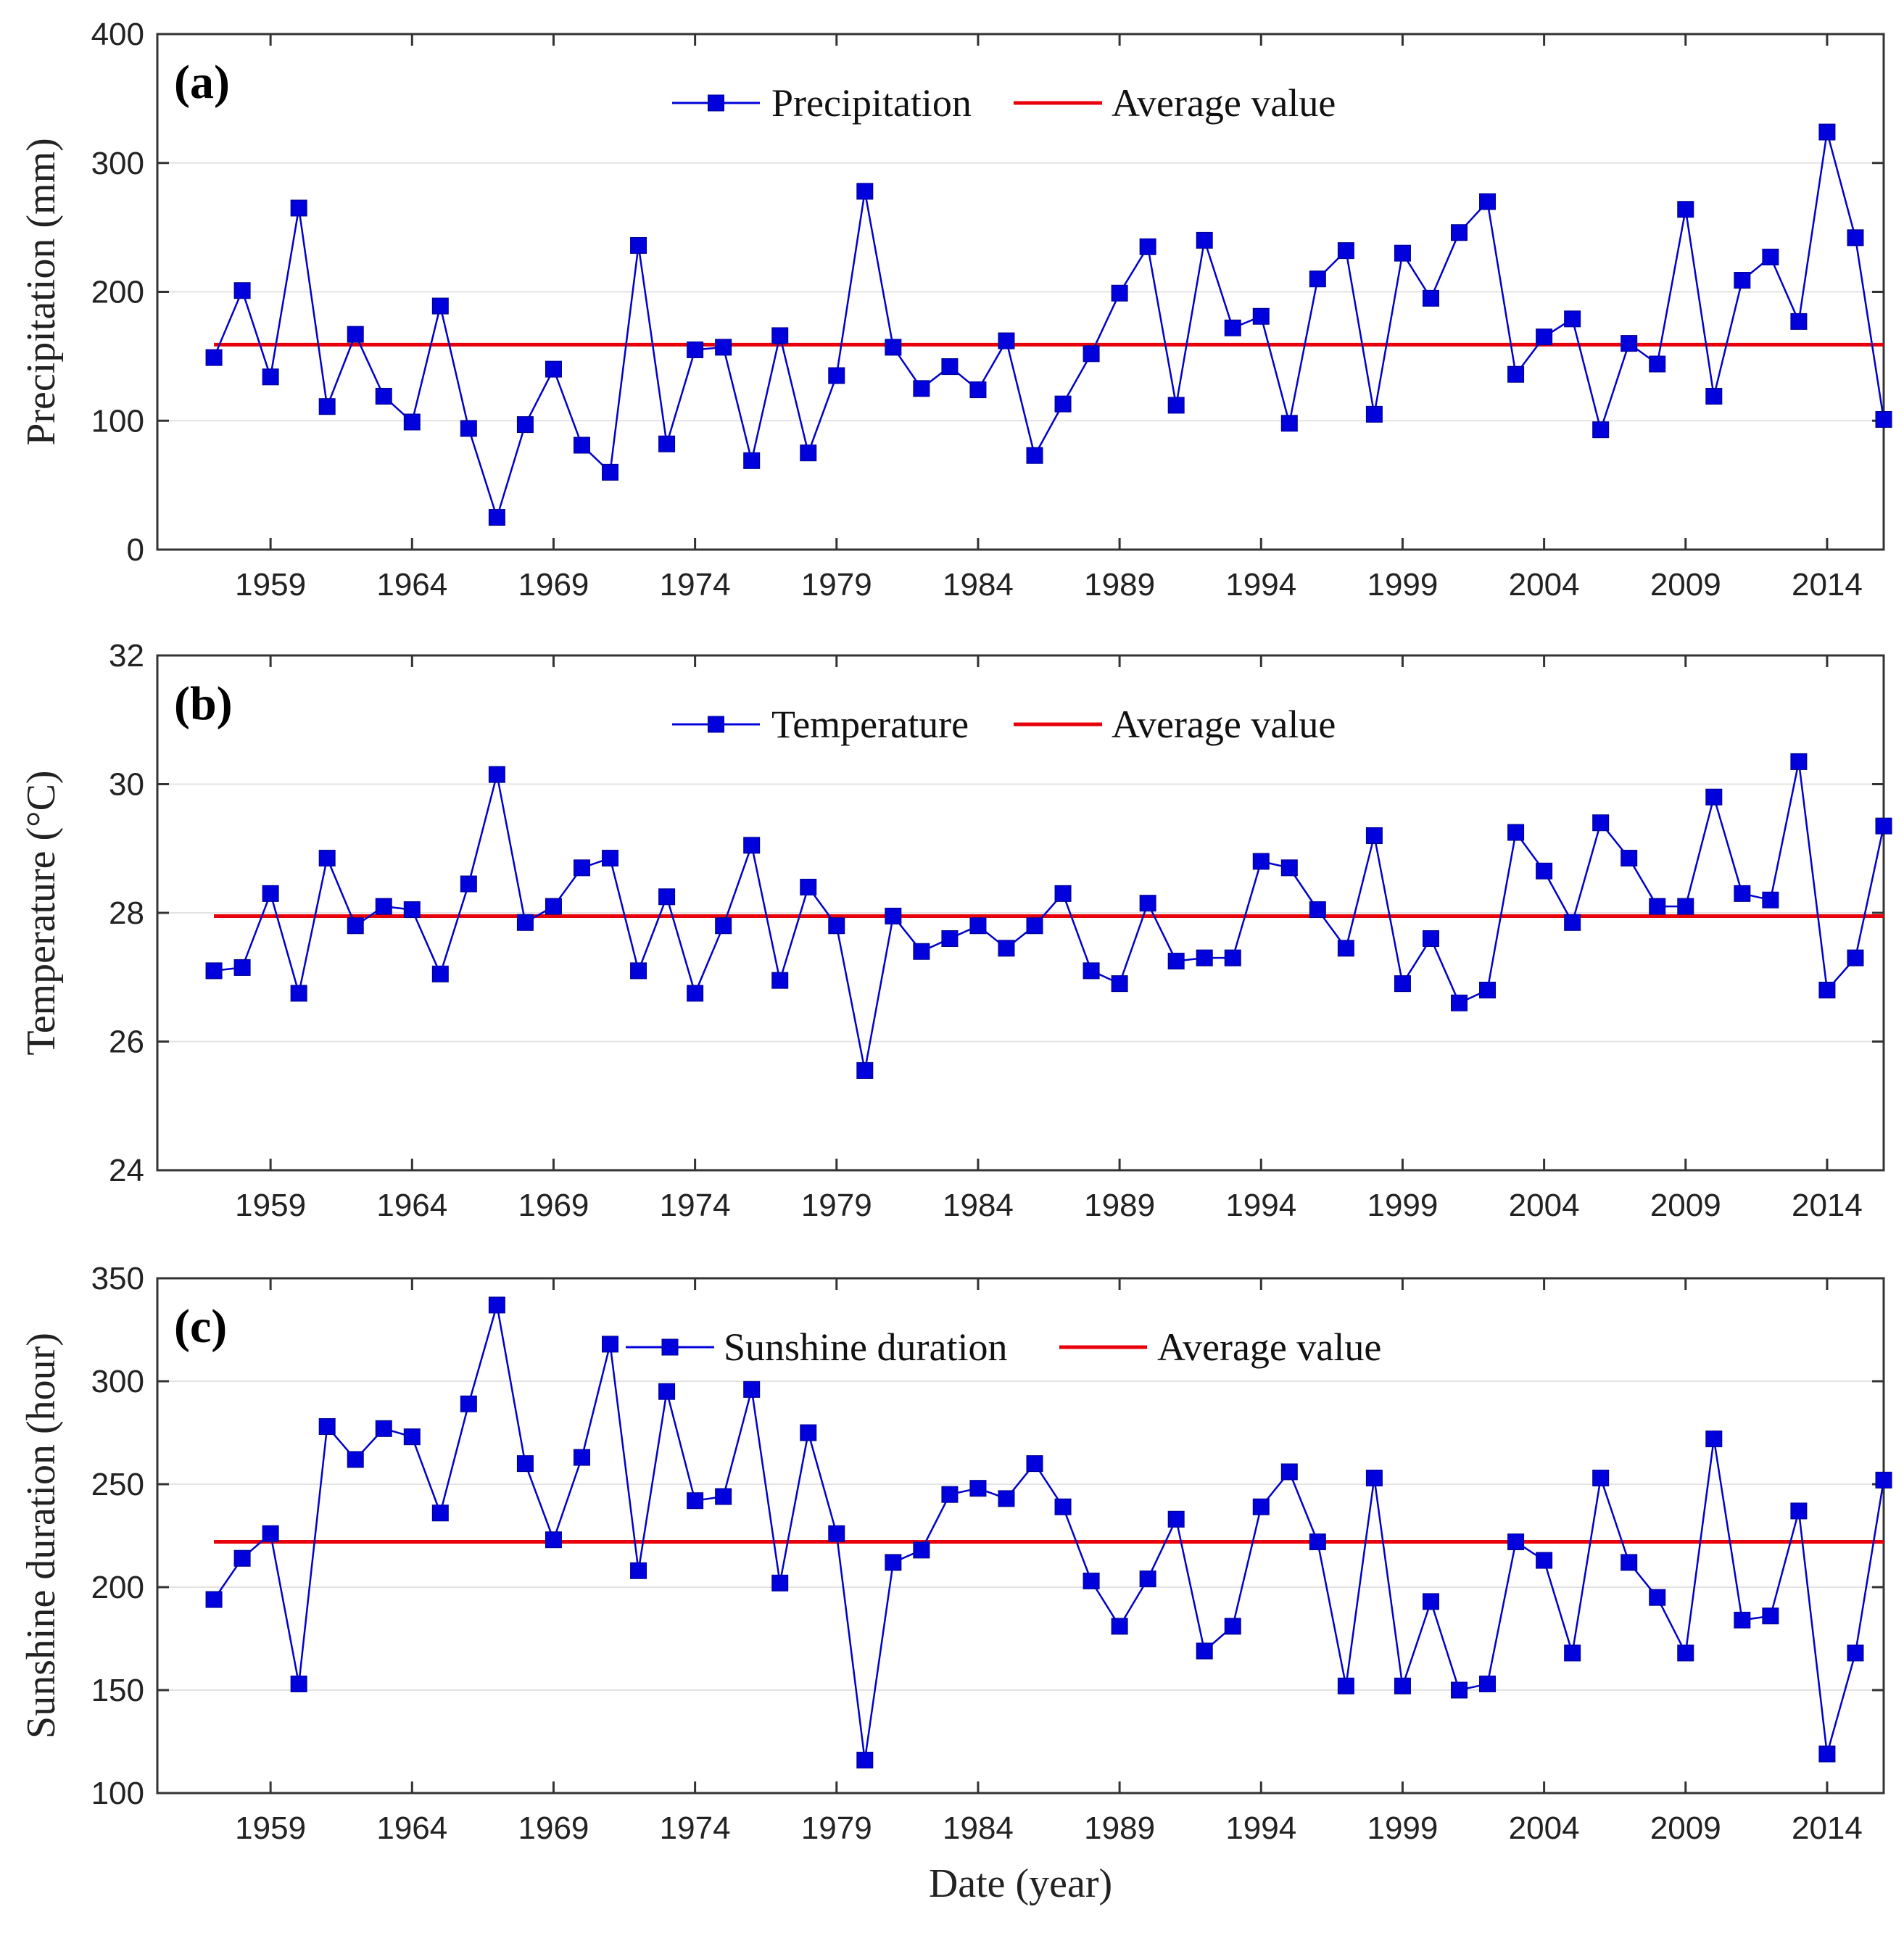 Image resolution: width=1904 pixels, height=1933 pixels. Describe the element at coordinates (716, 724) in the screenshot. I see `legend-series-marker` at that location.